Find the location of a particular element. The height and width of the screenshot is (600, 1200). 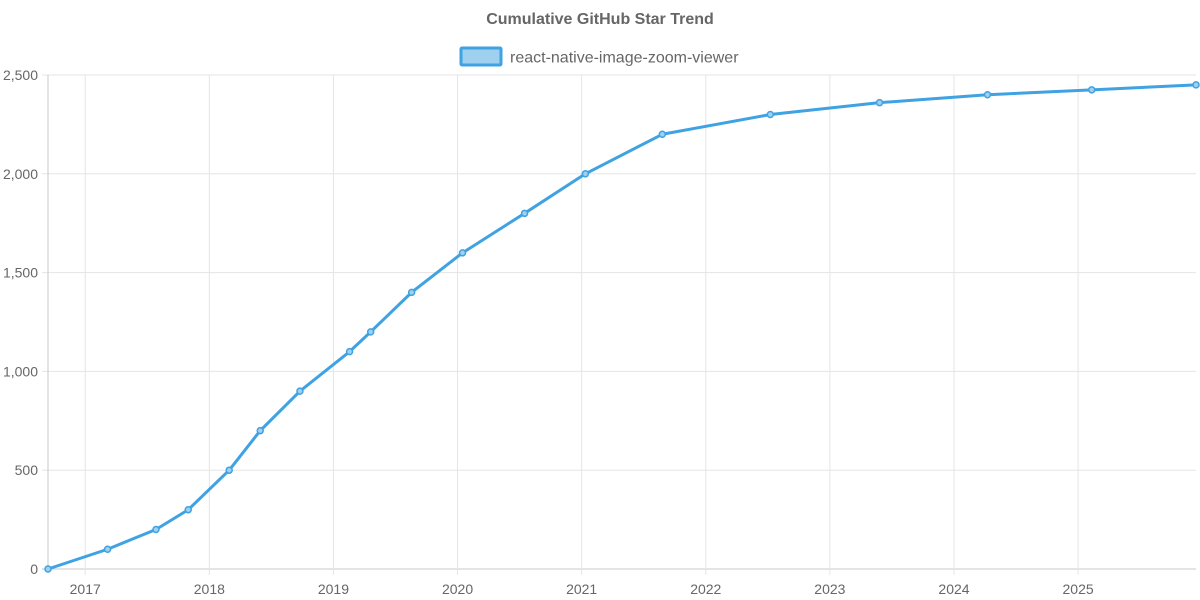

x-tick-label: 2021 is located at coordinates (581, 589).